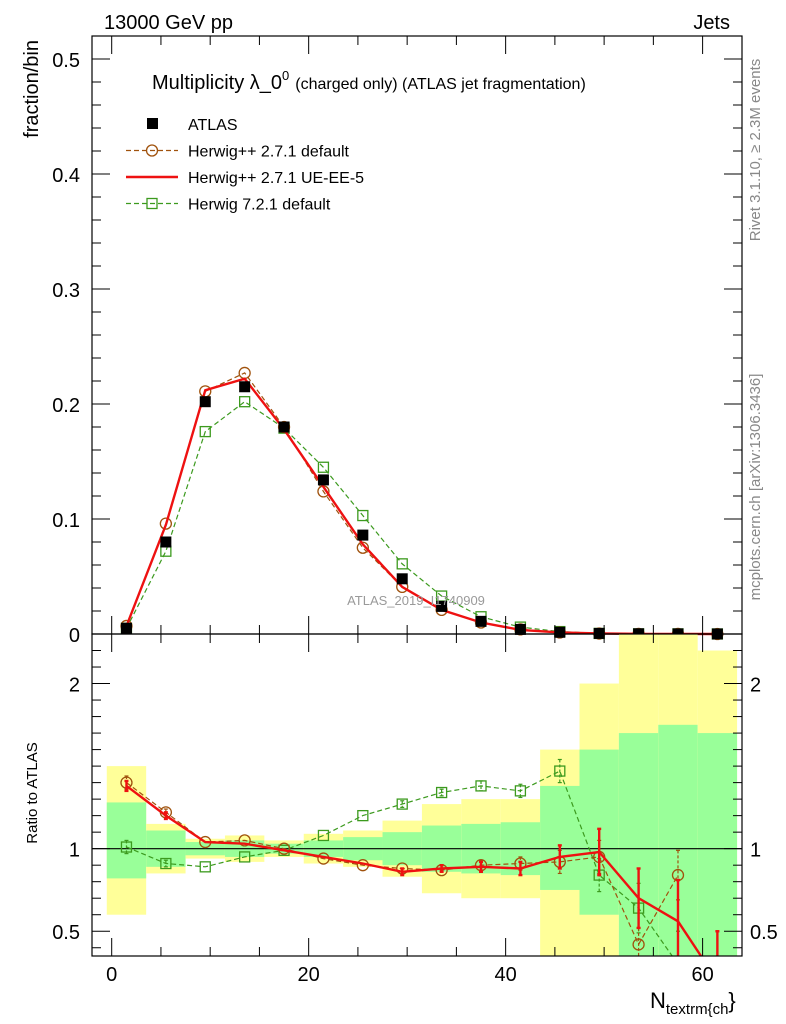  I want to click on ratio-ytick-label: 1, so click(74, 851).